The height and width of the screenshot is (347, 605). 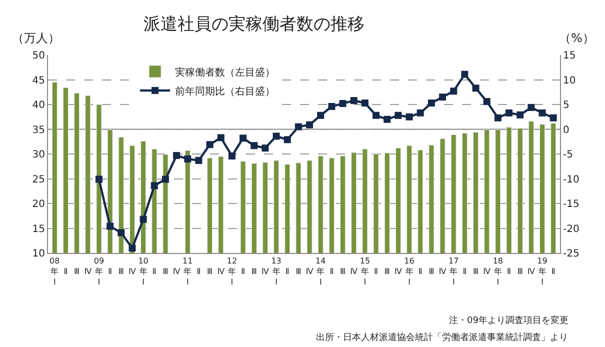 I want to click on y2-tick-label: 5, so click(x=566, y=105).